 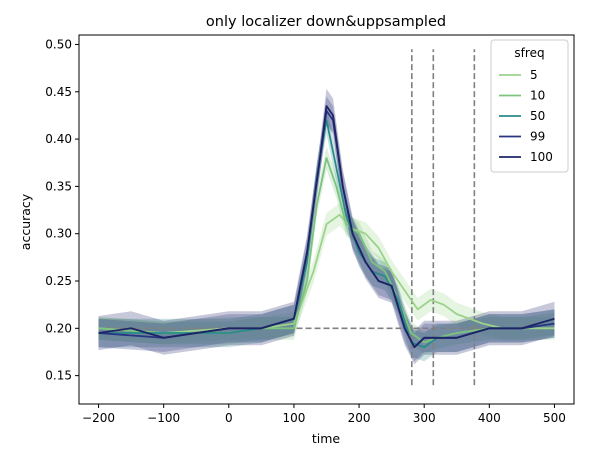 What do you see at coordinates (58, 186) in the screenshot?
I see `y-tick-label: 0.35` at bounding box center [58, 186].